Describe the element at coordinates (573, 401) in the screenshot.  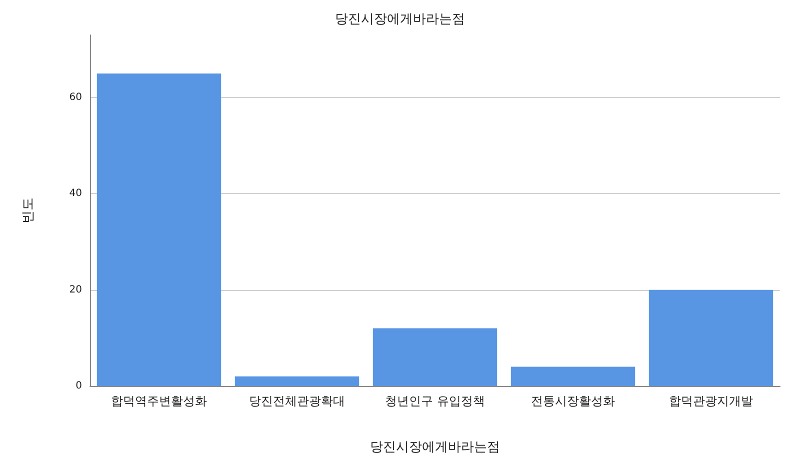
I see `x-tick-label: 전통시장활성화` at that location.